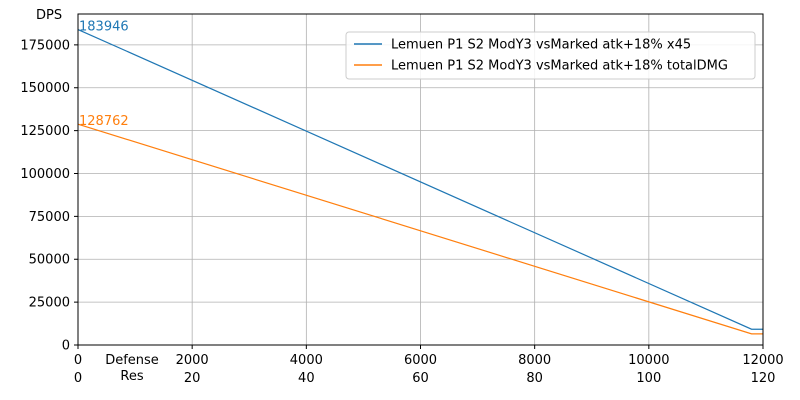  I want to click on x-tick-label-secondary: 0, so click(78, 378).